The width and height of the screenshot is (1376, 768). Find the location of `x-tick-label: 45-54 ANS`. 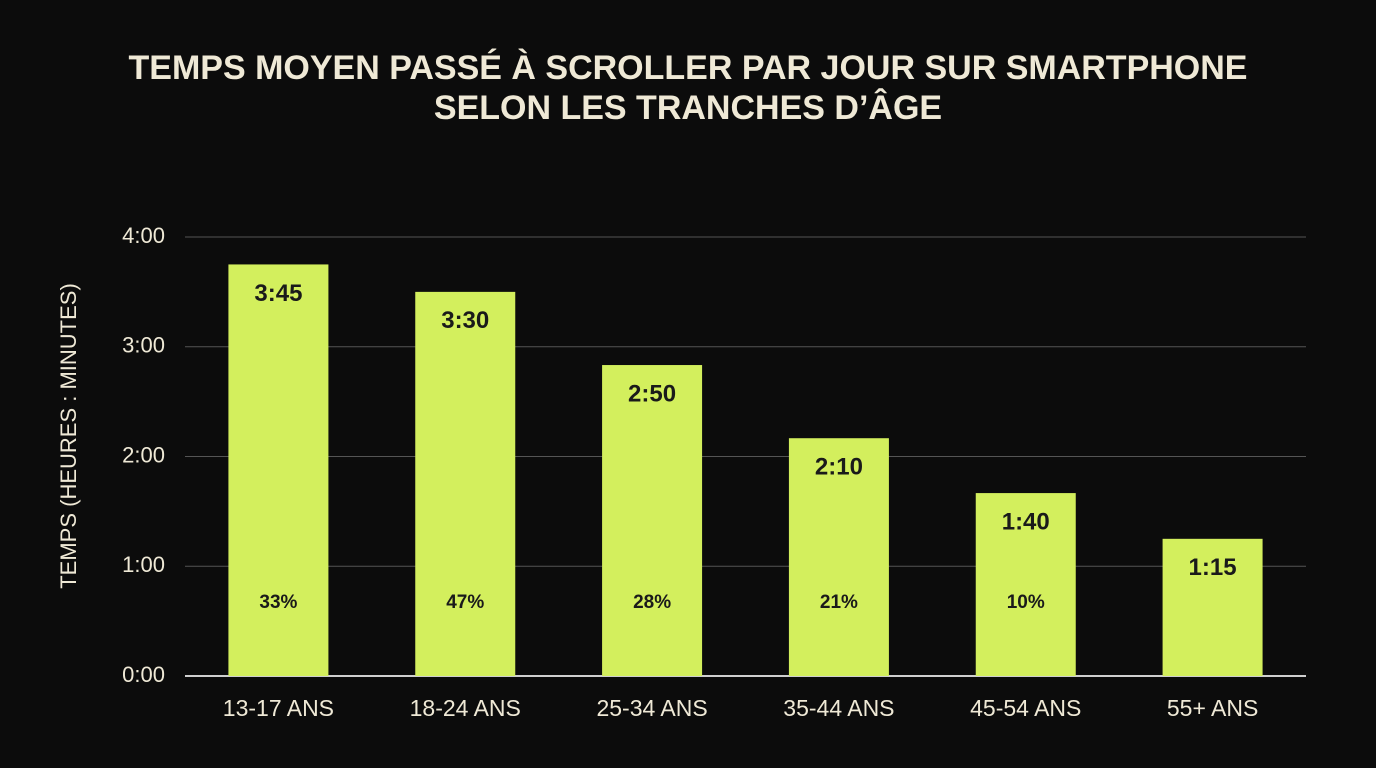

x-tick-label: 45-54 ANS is located at coordinates (1025, 708).